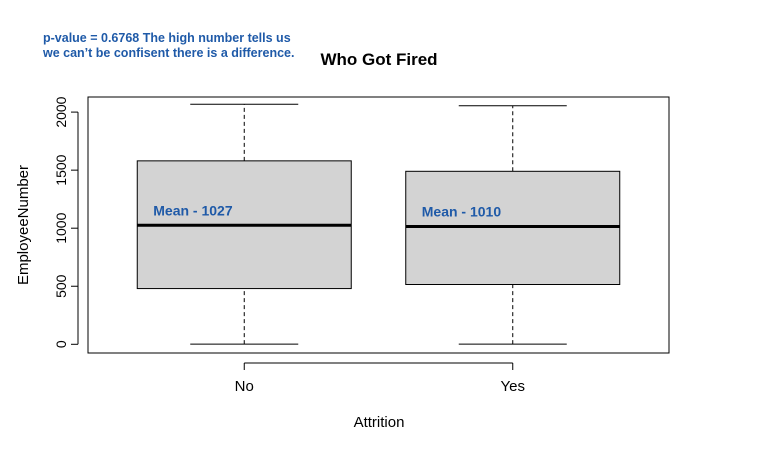 The image size is (766, 456). I want to click on mean-label-yes: Mean - 1010, so click(462, 211).